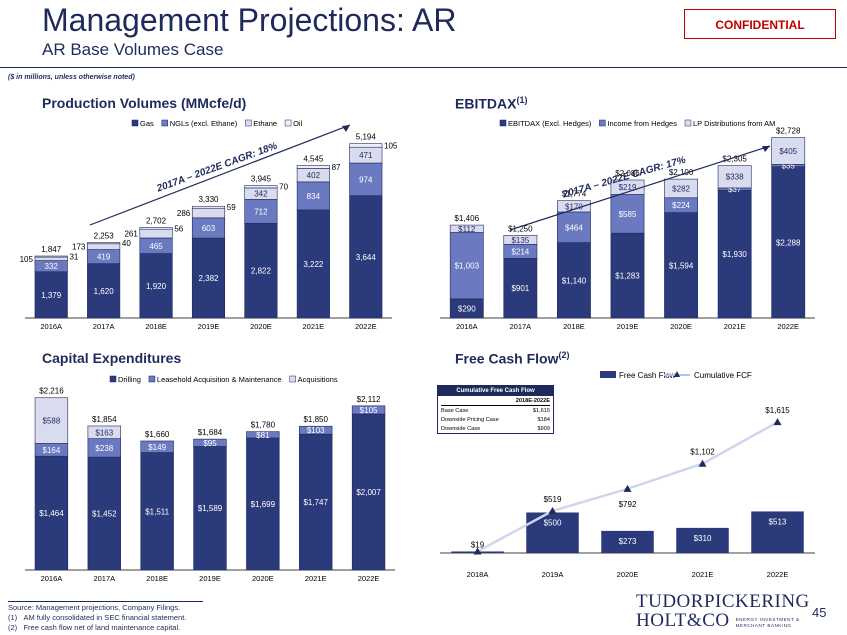 This screenshot has height=635, width=847. What do you see at coordinates (157, 447) in the screenshot?
I see `capex-data-label: $149` at bounding box center [157, 447].